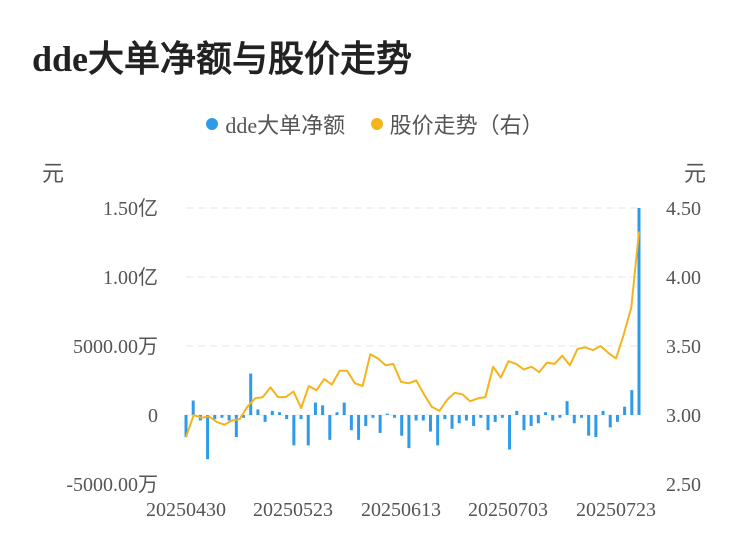 Image resolution: width=750 pixels, height=558 pixels. What do you see at coordinates (130, 208) in the screenshot?
I see `left-tick-label: 1.50亿` at bounding box center [130, 208].